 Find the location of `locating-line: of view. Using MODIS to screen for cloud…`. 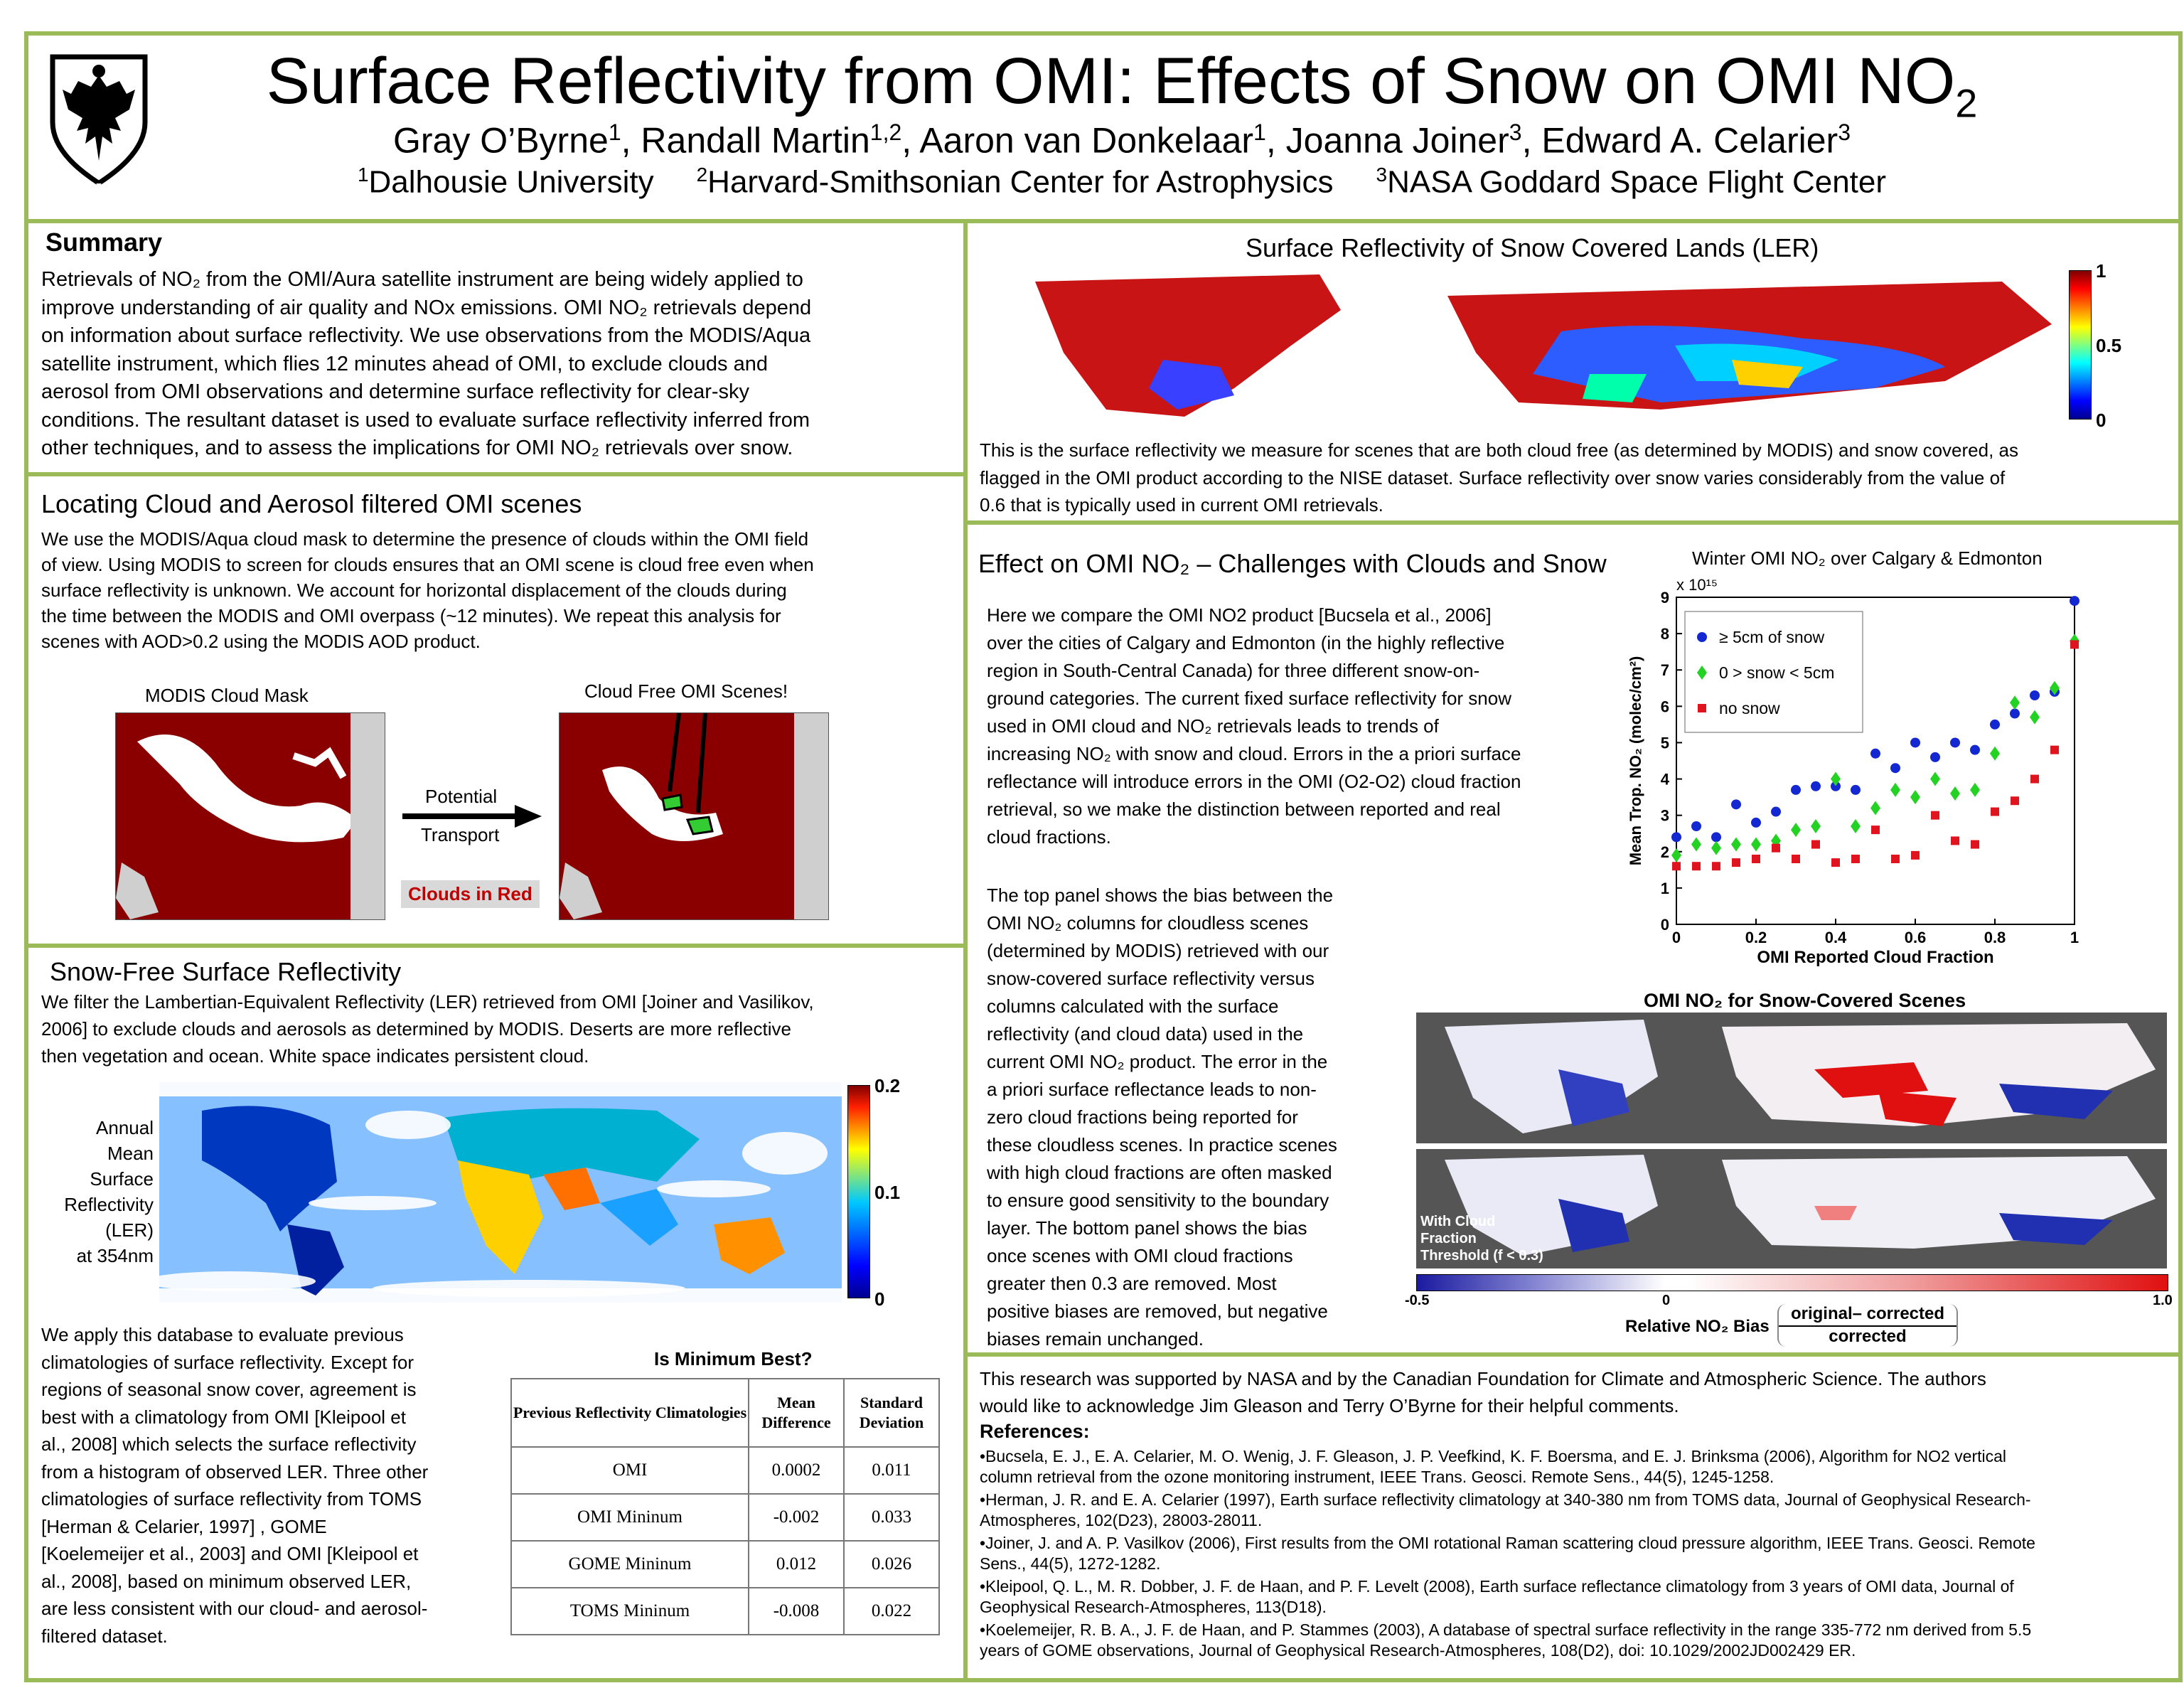

locating-line: of view. Using MODIS to screen for cloud… is located at coordinates (427, 564).